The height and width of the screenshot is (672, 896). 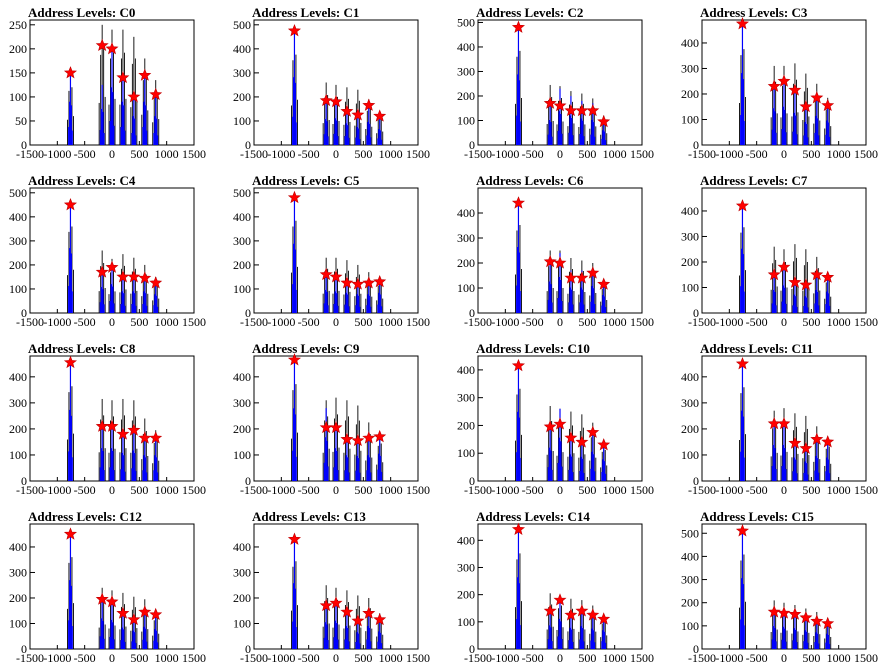 I want to click on panel-title: Address Levels: C5, so click(x=306, y=180).